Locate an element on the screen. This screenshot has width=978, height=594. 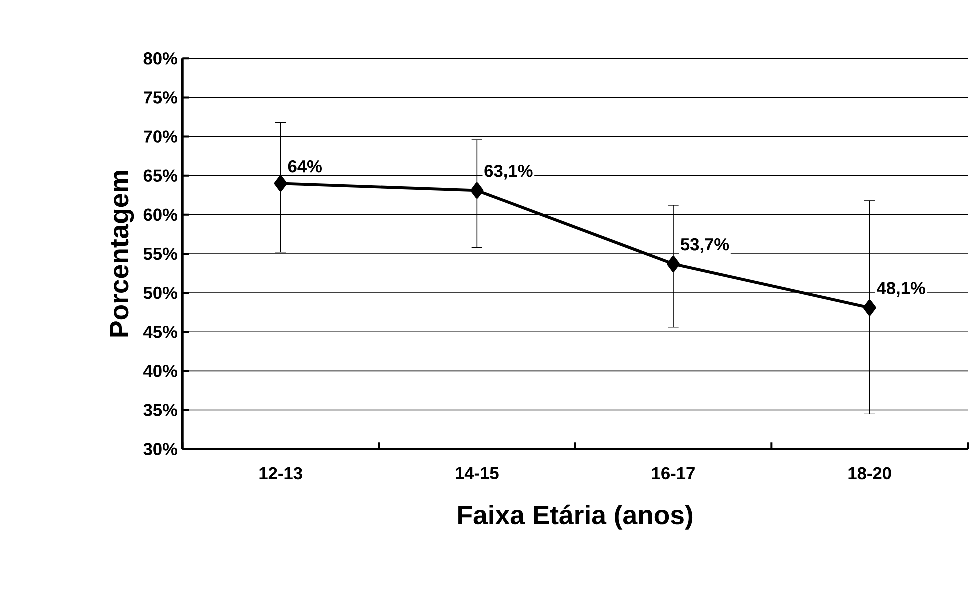
x-tick-label: 14-15 is located at coordinates (477, 473).